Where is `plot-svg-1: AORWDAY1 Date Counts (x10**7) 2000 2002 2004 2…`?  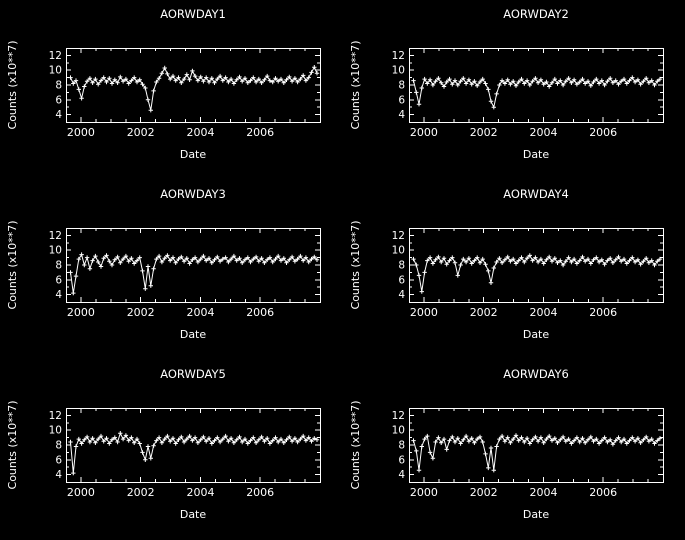 plot-svg-1: AORWDAY1 Date Counts (x10**7) 2000 2002 2004 2… is located at coordinates (163, 84).